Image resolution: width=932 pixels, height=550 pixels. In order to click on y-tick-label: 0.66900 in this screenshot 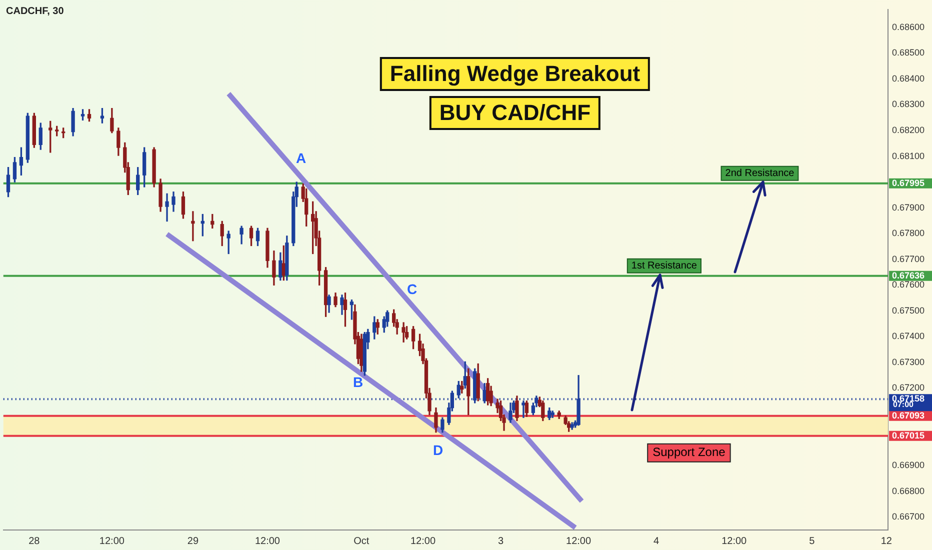, I will do `click(908, 465)`.